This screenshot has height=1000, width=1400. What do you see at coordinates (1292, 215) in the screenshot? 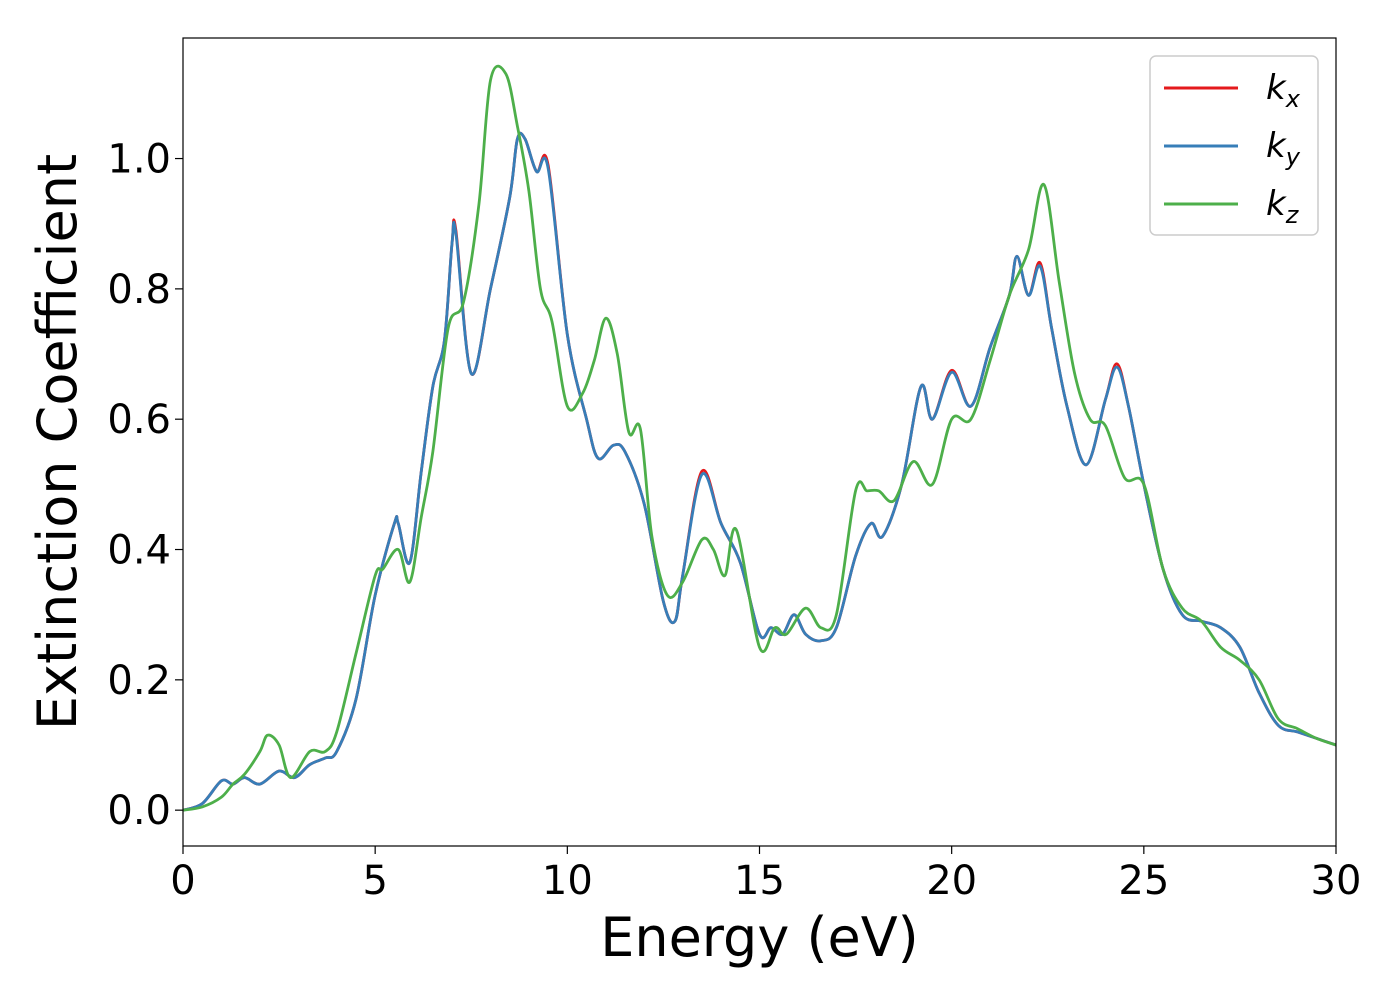
I see `legend-subscript-z: z` at bounding box center [1292, 215].